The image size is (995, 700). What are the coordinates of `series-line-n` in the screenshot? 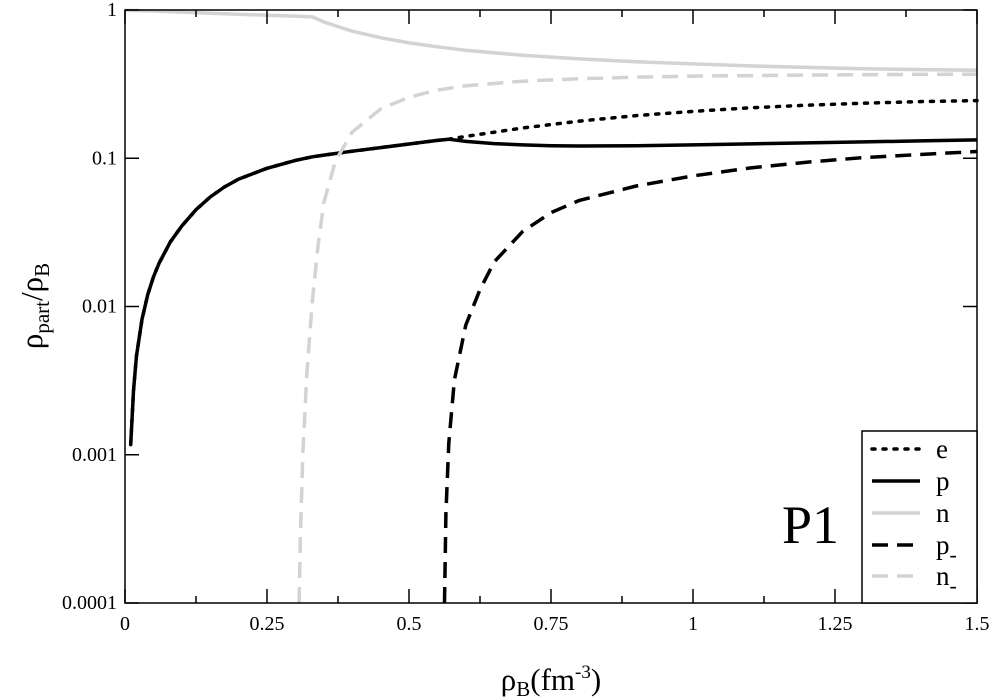 It's located at (551, 40).